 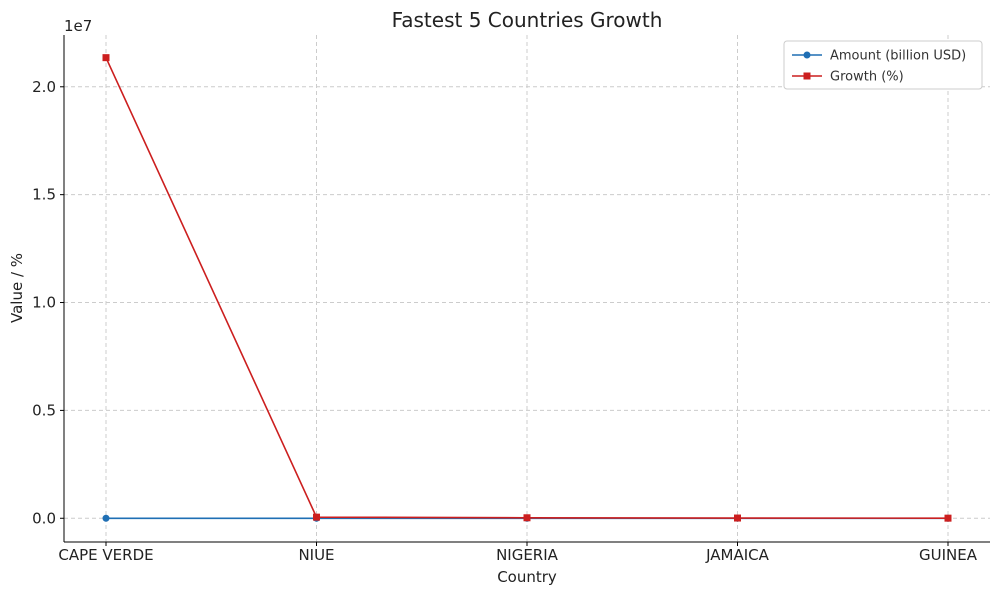 I want to click on x-tick-label: NIGERIA, so click(x=527, y=555).